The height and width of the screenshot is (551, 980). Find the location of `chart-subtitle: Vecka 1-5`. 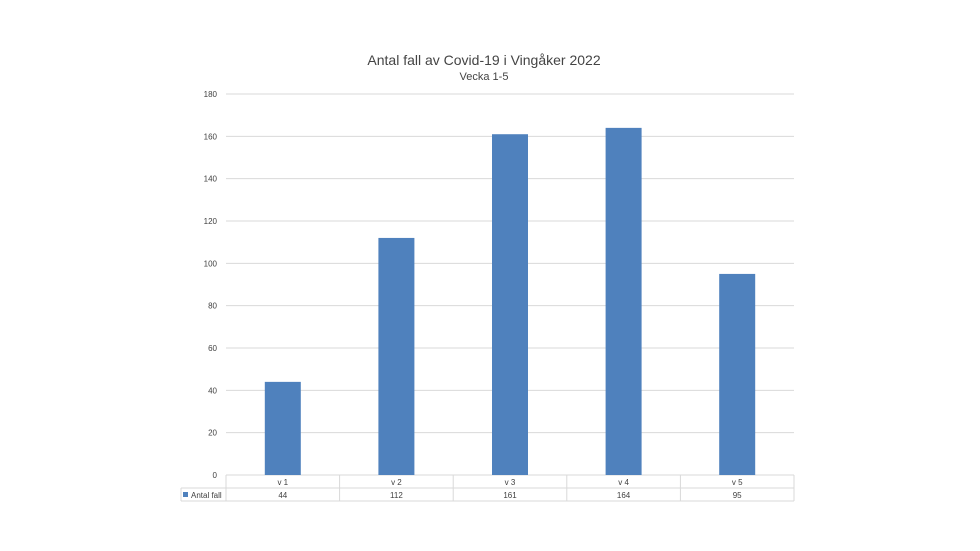

chart-subtitle: Vecka 1-5 is located at coordinates (484, 77).